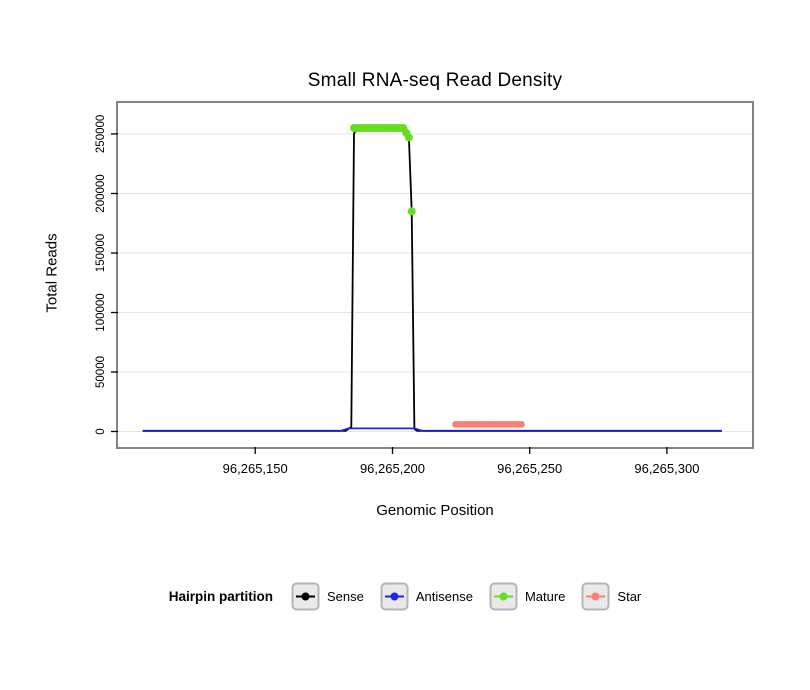 This screenshot has width=810, height=690. What do you see at coordinates (595, 596) in the screenshot?
I see `legend-key-icon-star` at bounding box center [595, 596].